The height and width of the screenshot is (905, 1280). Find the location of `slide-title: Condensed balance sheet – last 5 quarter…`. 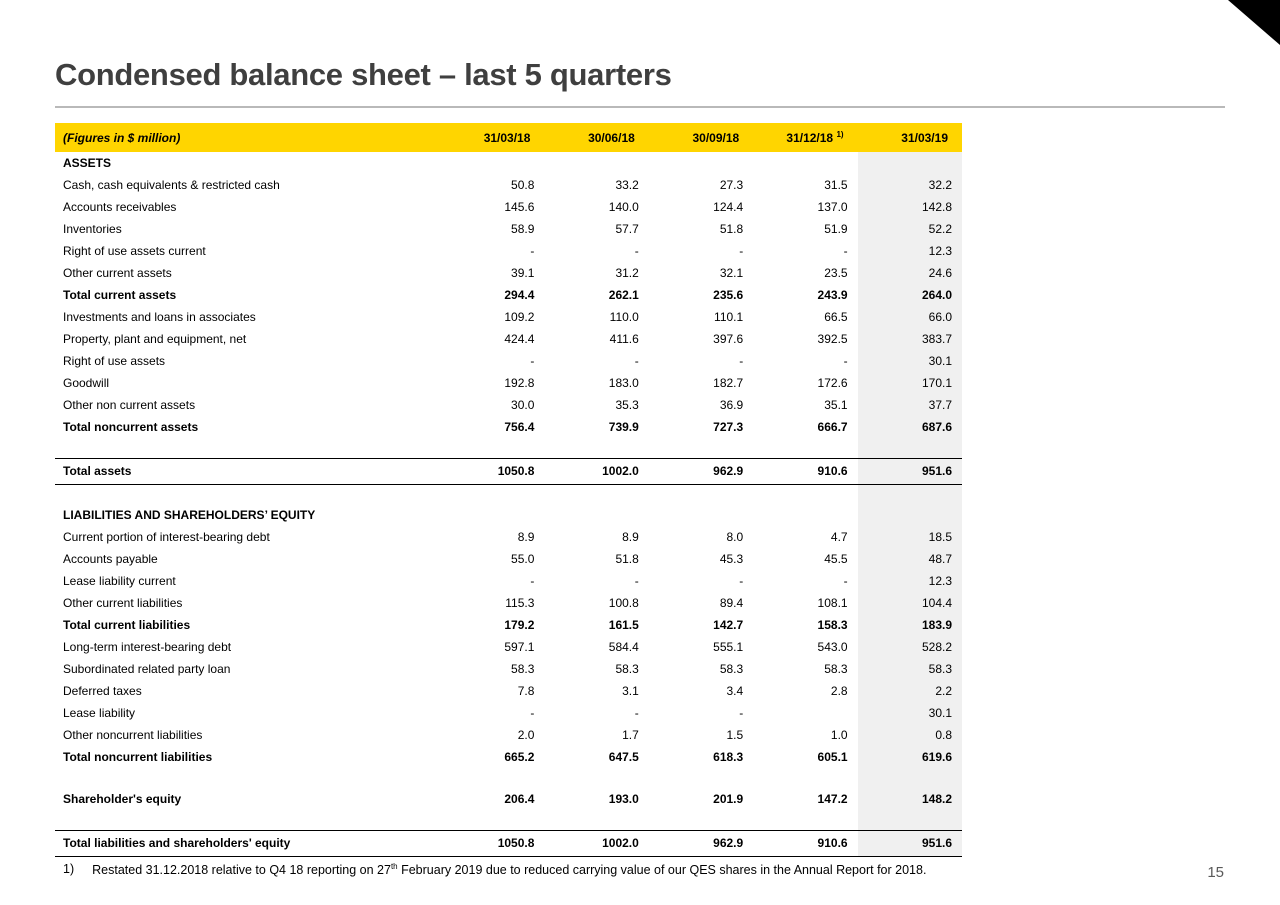

slide-title: Condensed balance sheet – last 5 quarter… is located at coordinates (363, 74).